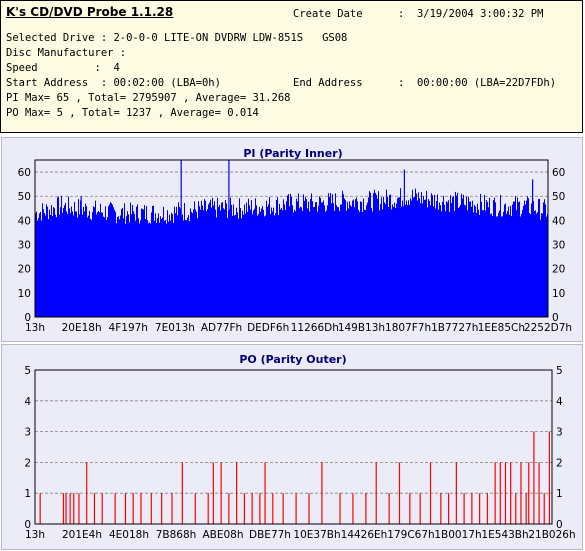 This screenshot has width=585, height=551. I want to click on y-tick-label: 10, so click(24, 294).